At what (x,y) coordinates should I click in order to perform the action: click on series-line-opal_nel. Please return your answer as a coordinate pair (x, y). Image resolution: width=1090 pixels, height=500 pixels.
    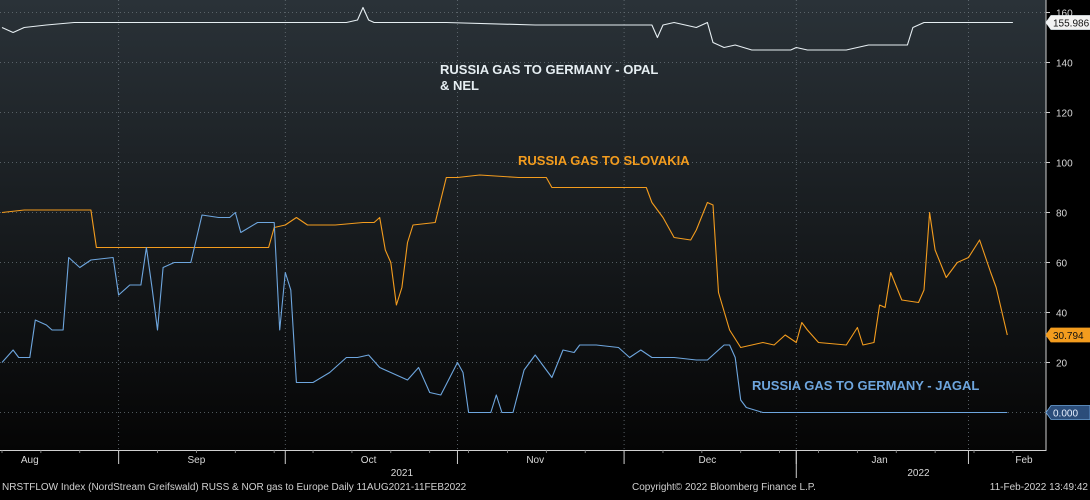
    Looking at the image, I should click on (507, 28).